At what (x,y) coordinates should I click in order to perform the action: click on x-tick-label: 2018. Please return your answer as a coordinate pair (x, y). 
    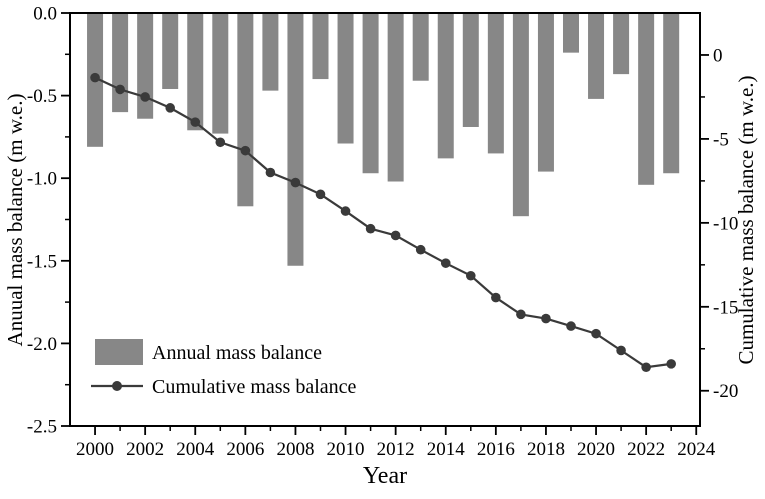
    Looking at the image, I should click on (546, 449).